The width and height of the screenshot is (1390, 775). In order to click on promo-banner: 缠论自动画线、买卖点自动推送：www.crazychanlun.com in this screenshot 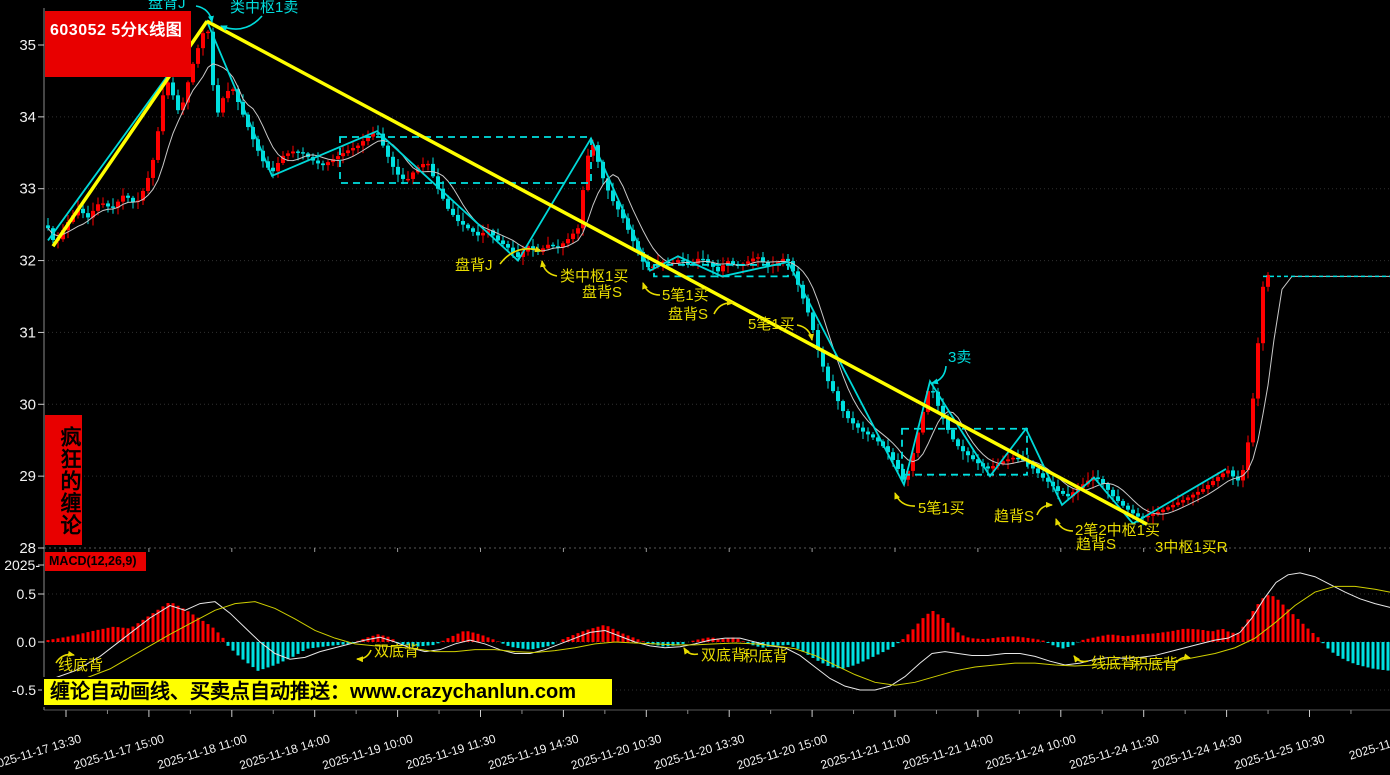, I will do `click(328, 692)`.